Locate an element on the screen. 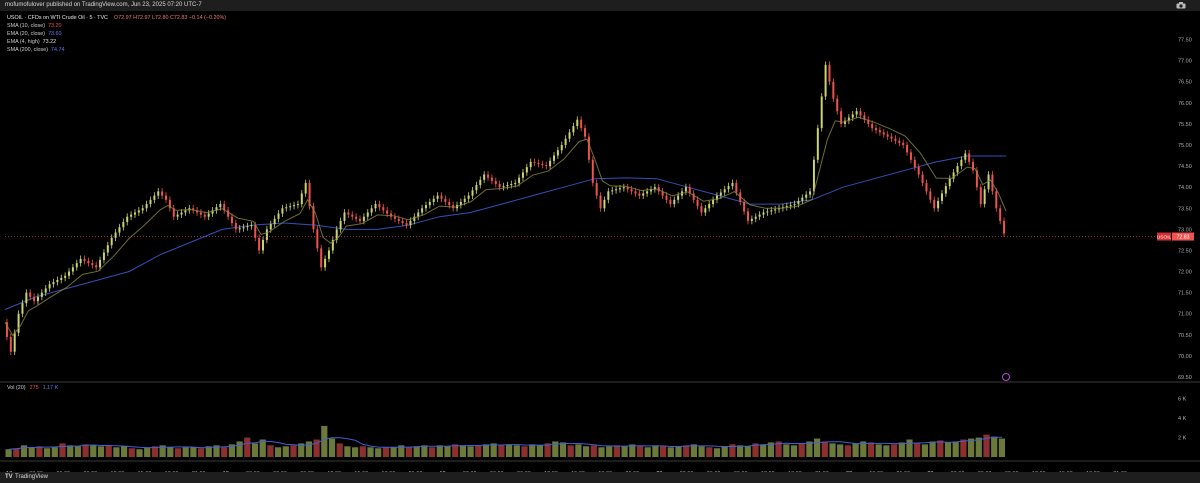  price-tick-label: 70.00 is located at coordinates (1185, 357).